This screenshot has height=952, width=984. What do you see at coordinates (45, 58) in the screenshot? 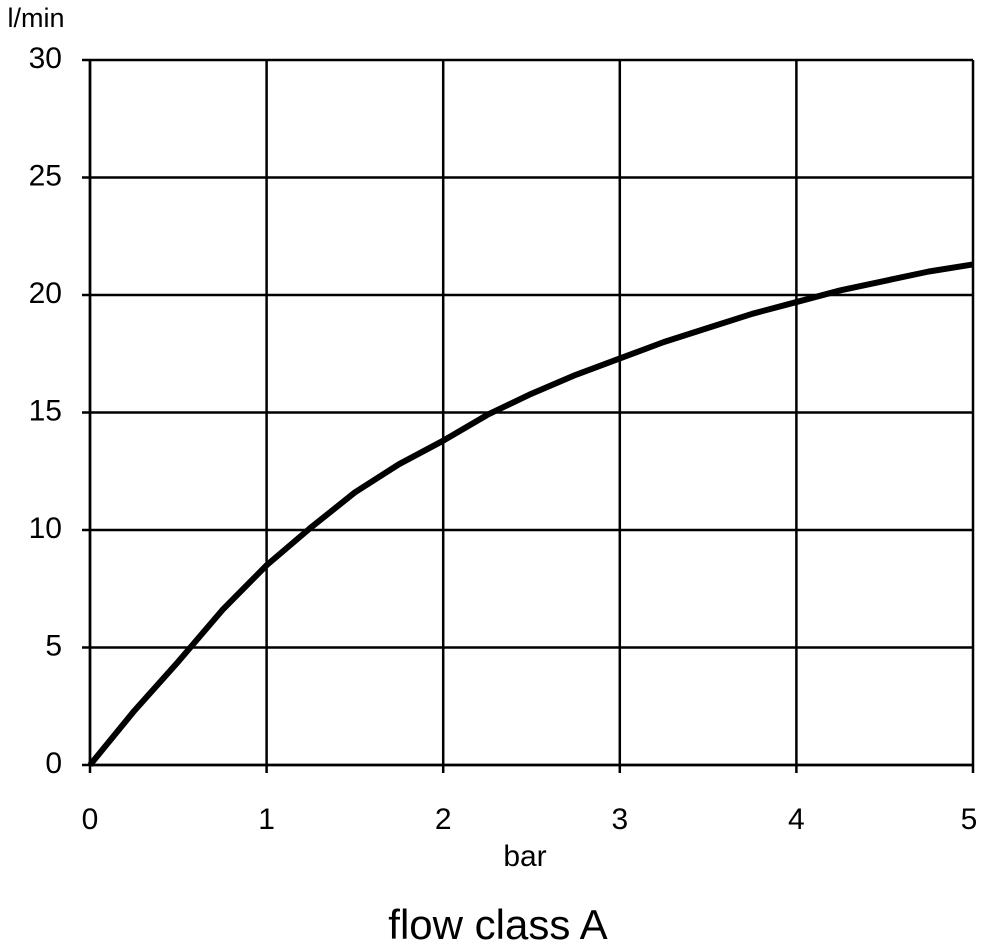
I see `y-tick-label: 30` at bounding box center [45, 58].